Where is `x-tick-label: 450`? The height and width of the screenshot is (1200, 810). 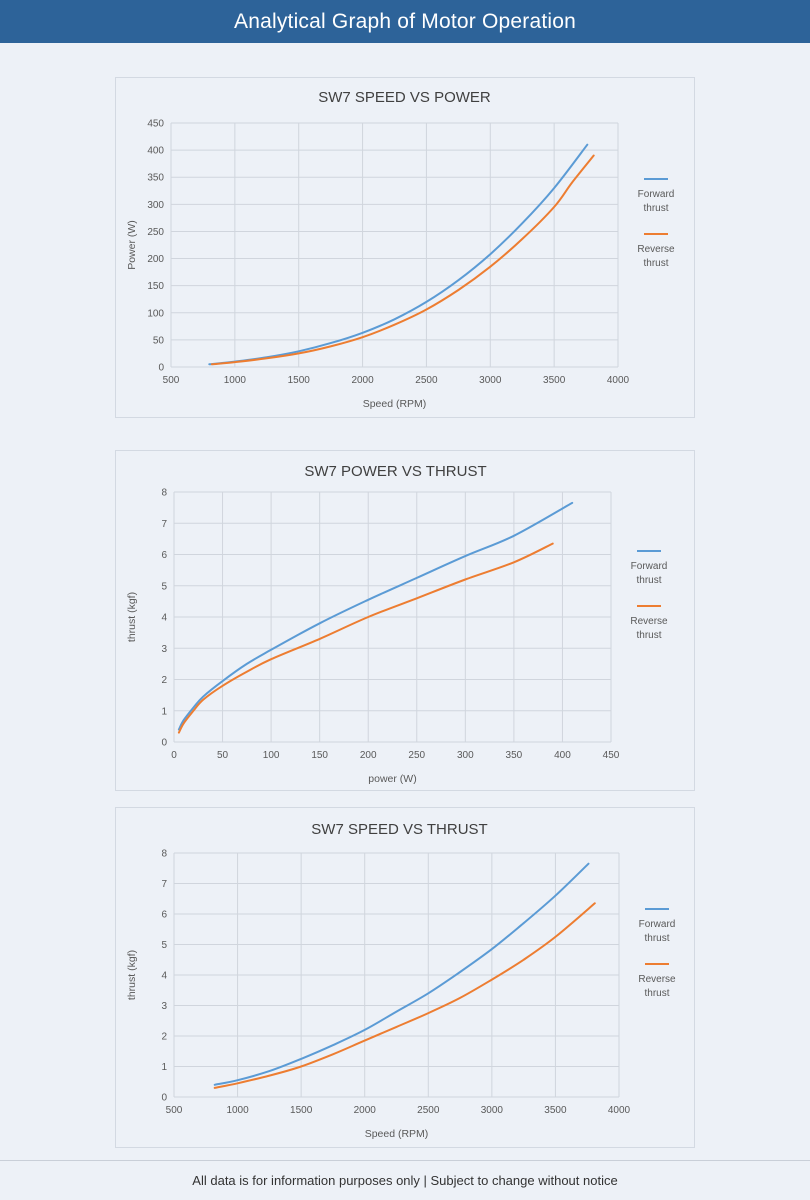 x-tick-label: 450 is located at coordinates (611, 755).